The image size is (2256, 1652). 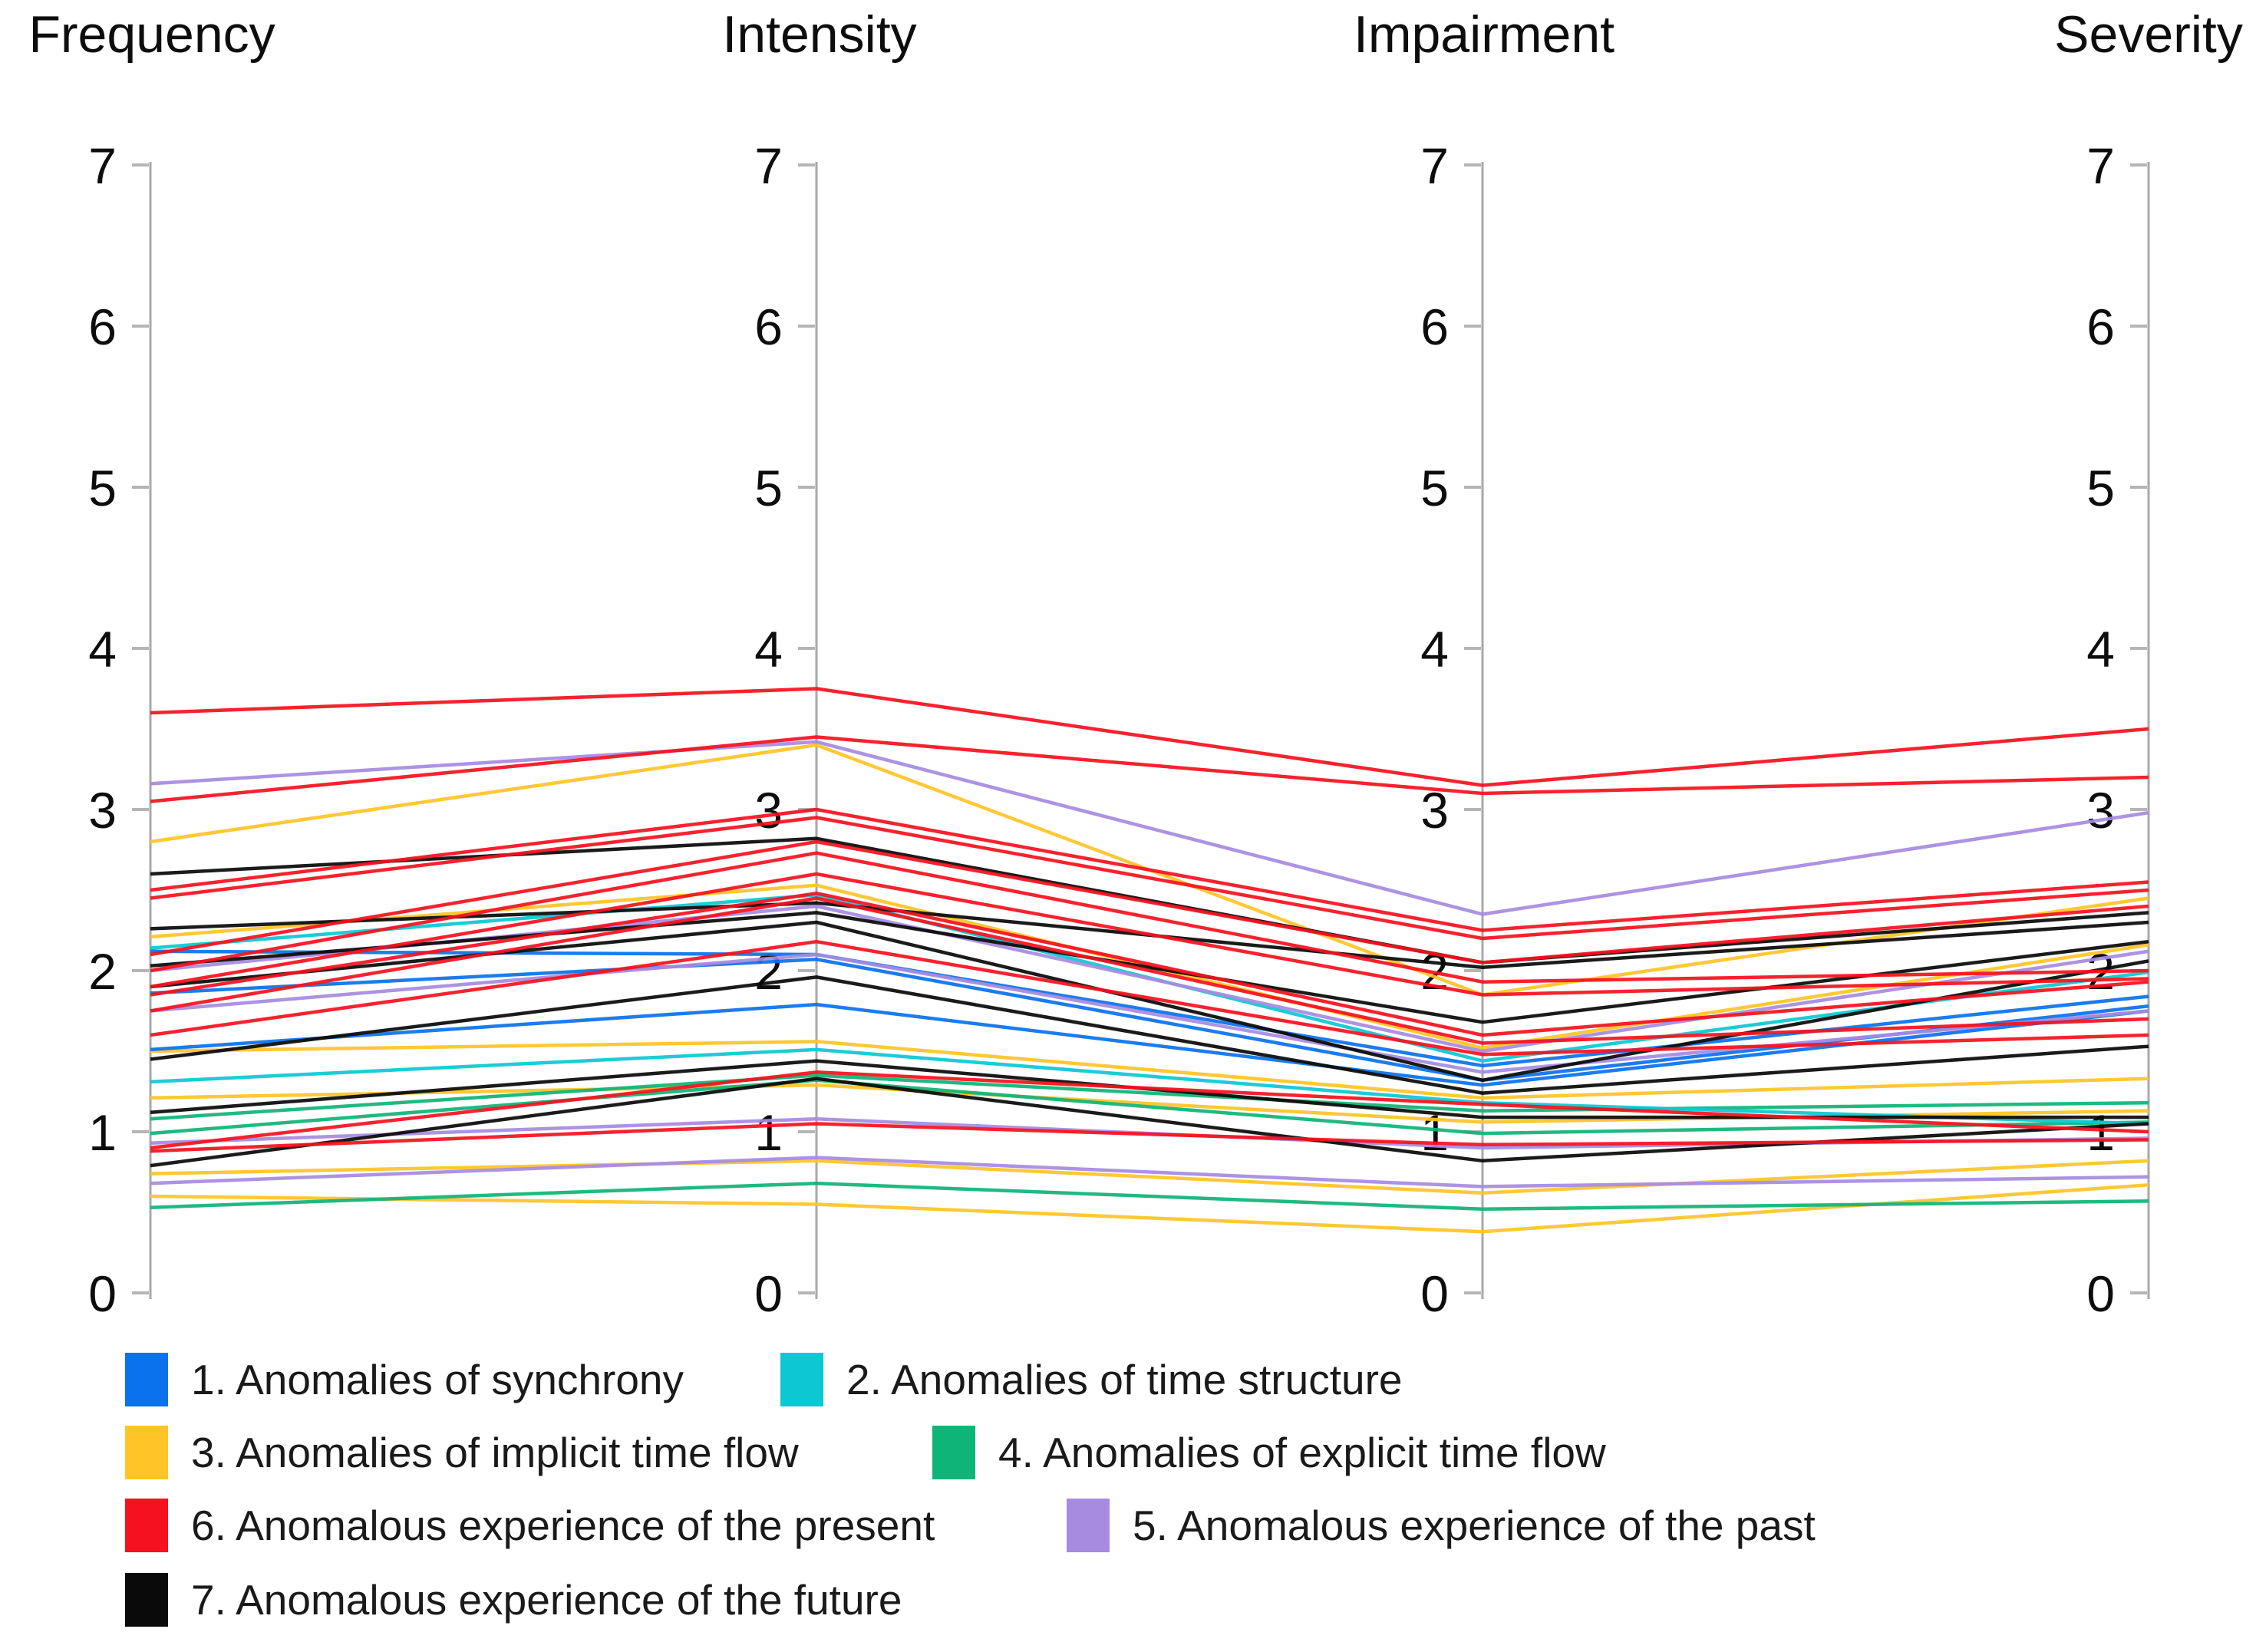 What do you see at coordinates (151, 34) in the screenshot?
I see `axis-title-frequency: Frequency` at bounding box center [151, 34].